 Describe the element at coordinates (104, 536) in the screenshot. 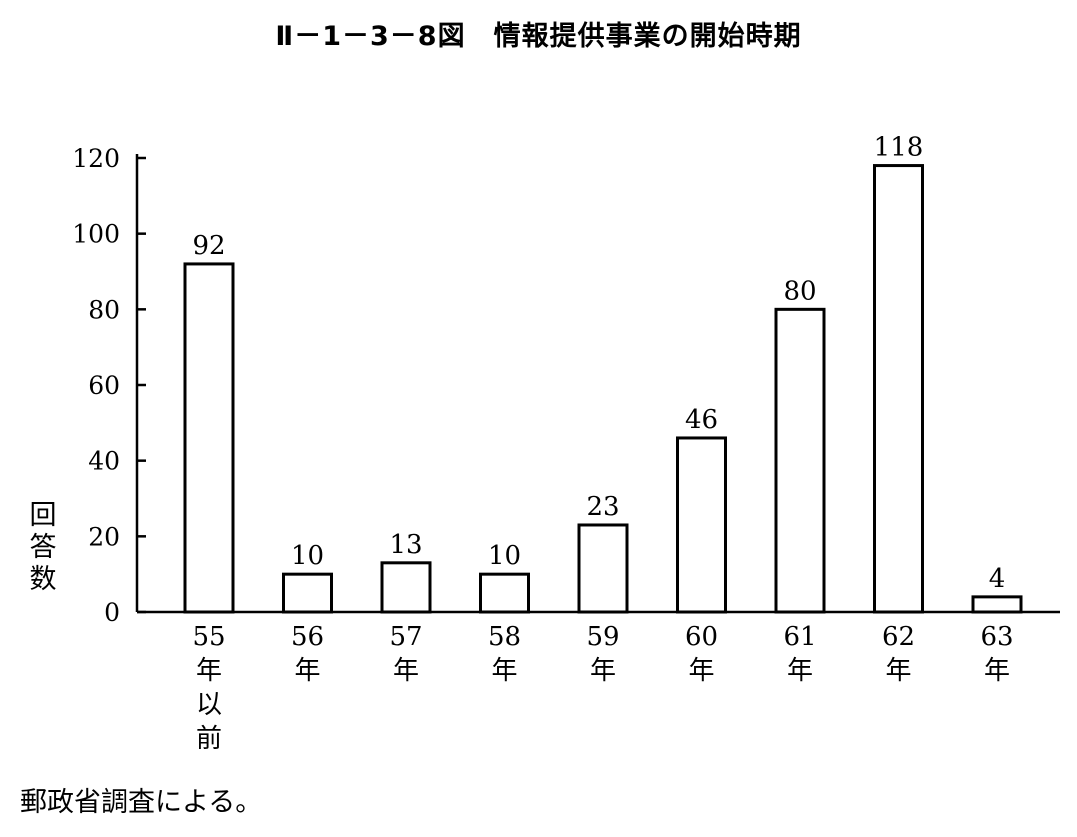

I see `y-tick-label: 20` at that location.